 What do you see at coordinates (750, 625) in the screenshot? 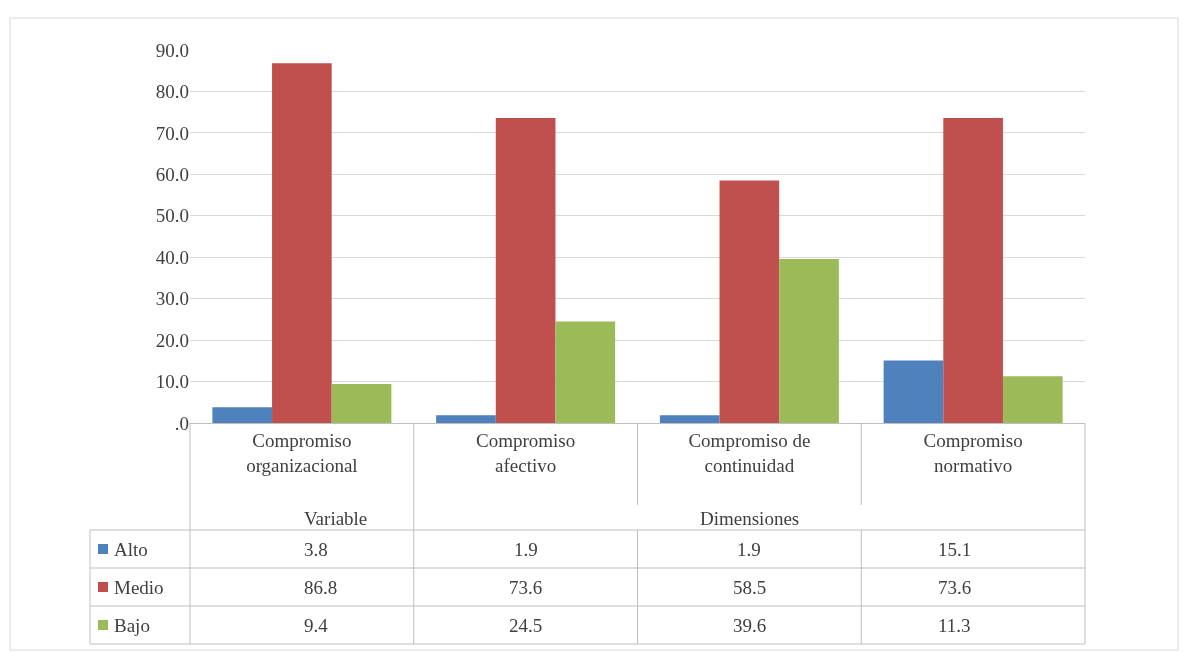
I see `data-label: 39.6` at bounding box center [750, 625].